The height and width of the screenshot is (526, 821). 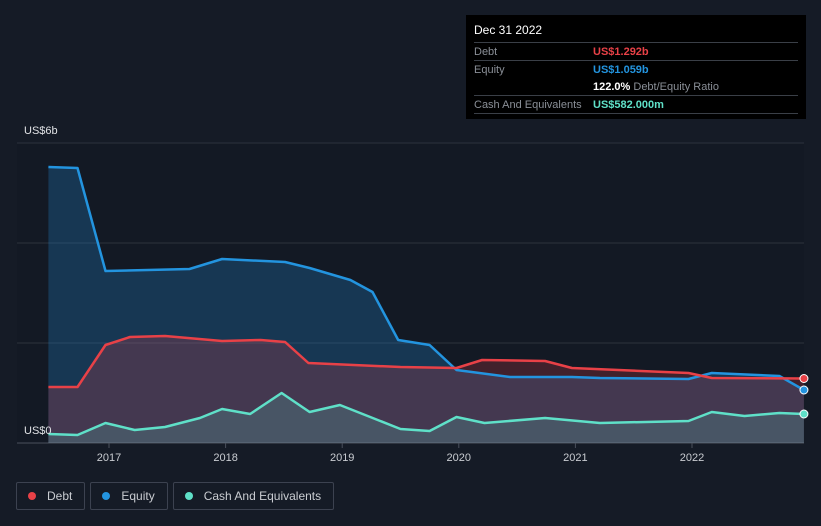 I want to click on tooltip-date: Dec 31 2022, so click(x=636, y=33).